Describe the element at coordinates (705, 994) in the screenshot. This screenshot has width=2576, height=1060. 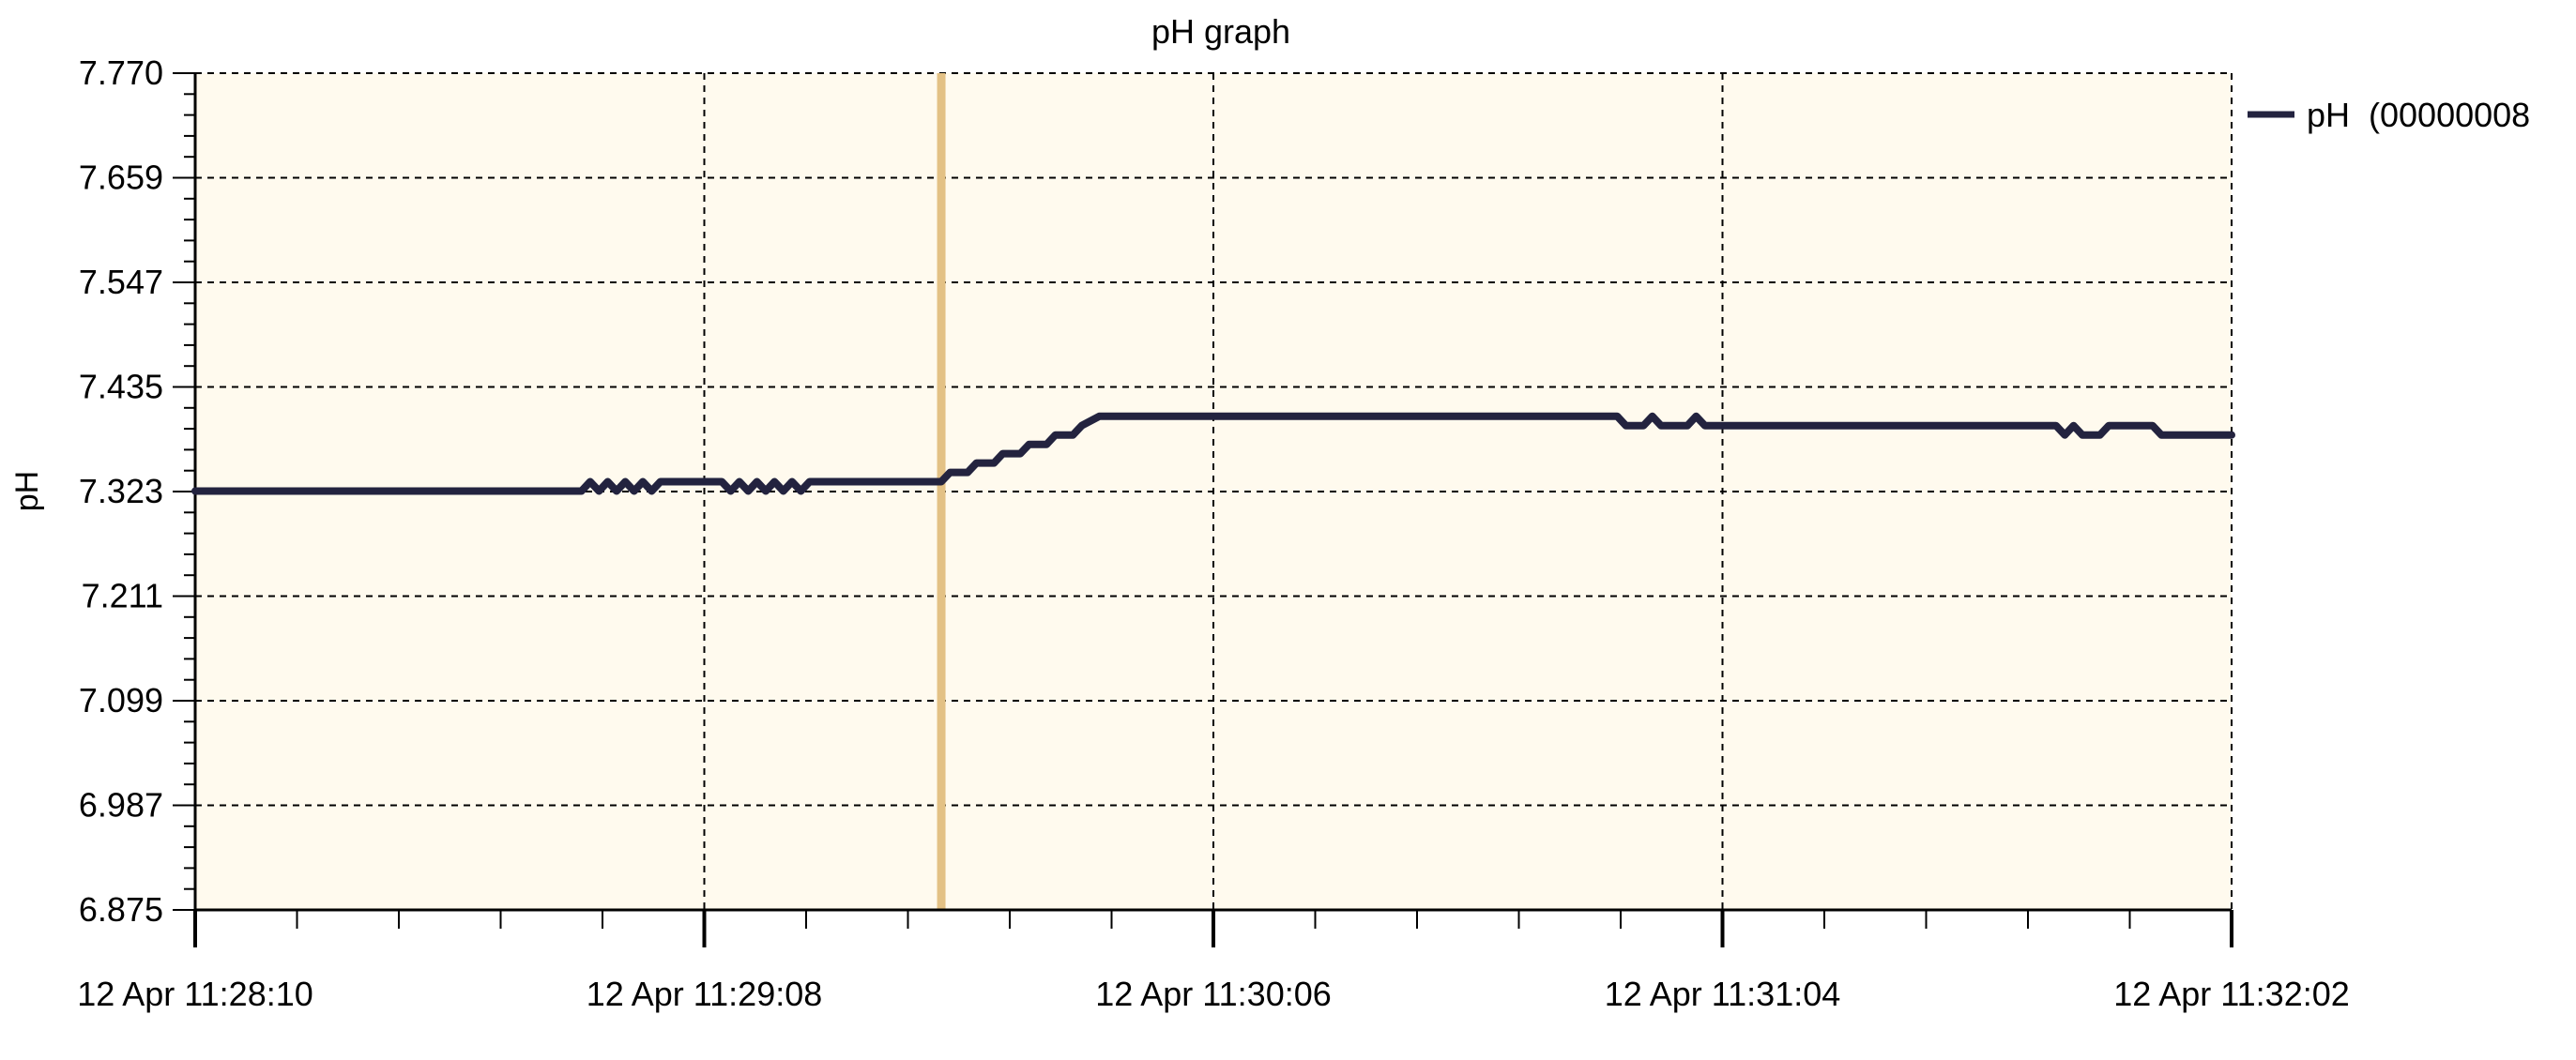
I see `x-tick-label: 12 Apr 11:29:08` at that location.